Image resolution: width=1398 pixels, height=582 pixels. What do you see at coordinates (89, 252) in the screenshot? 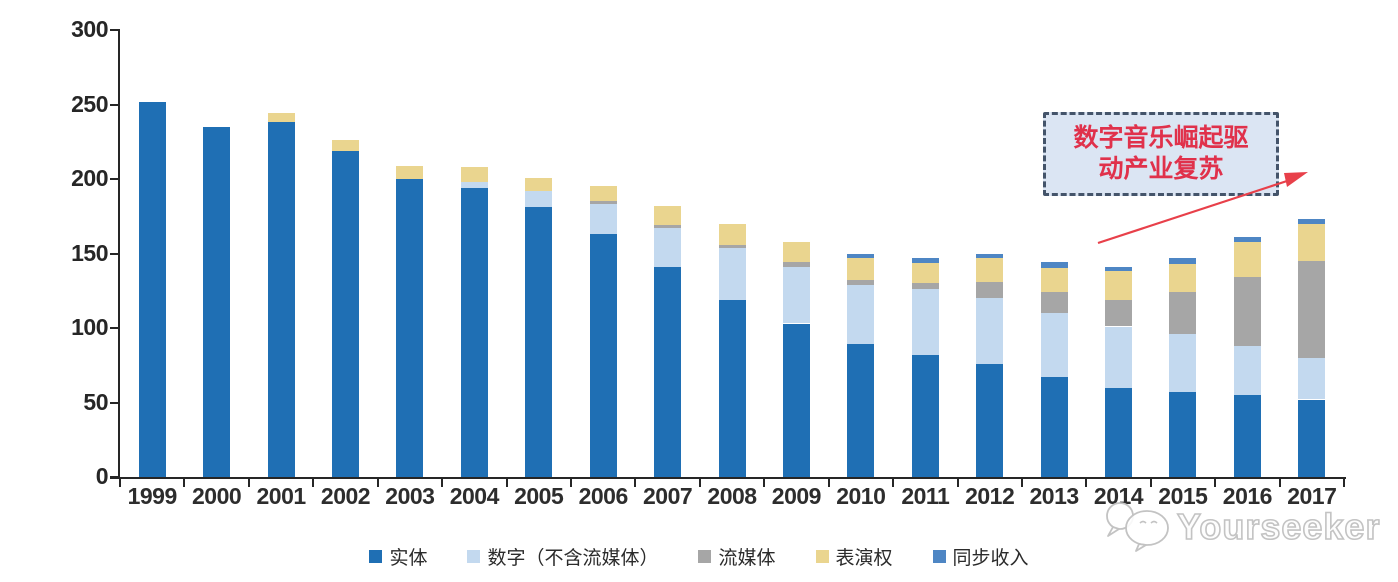
I see `y-axis-tick-label: 150` at bounding box center [89, 252].